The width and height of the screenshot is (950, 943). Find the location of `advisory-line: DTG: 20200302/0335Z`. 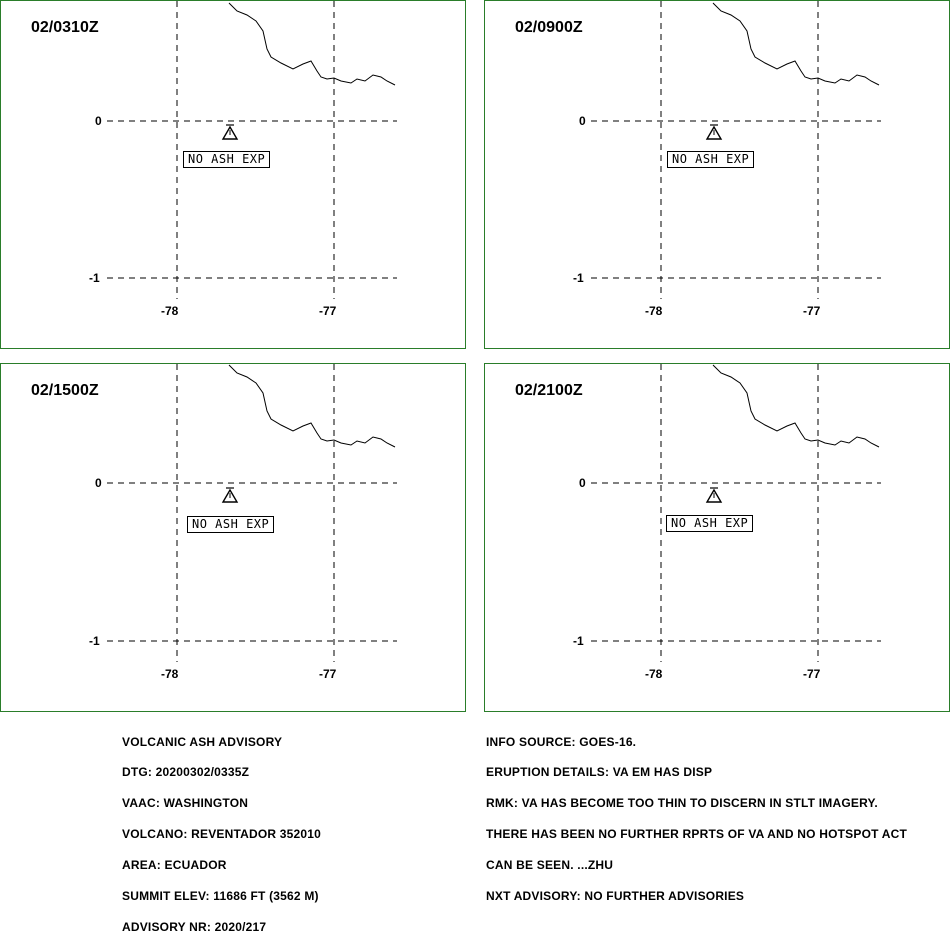

advisory-line: DTG: 20200302/0335Z is located at coordinates (186, 772).